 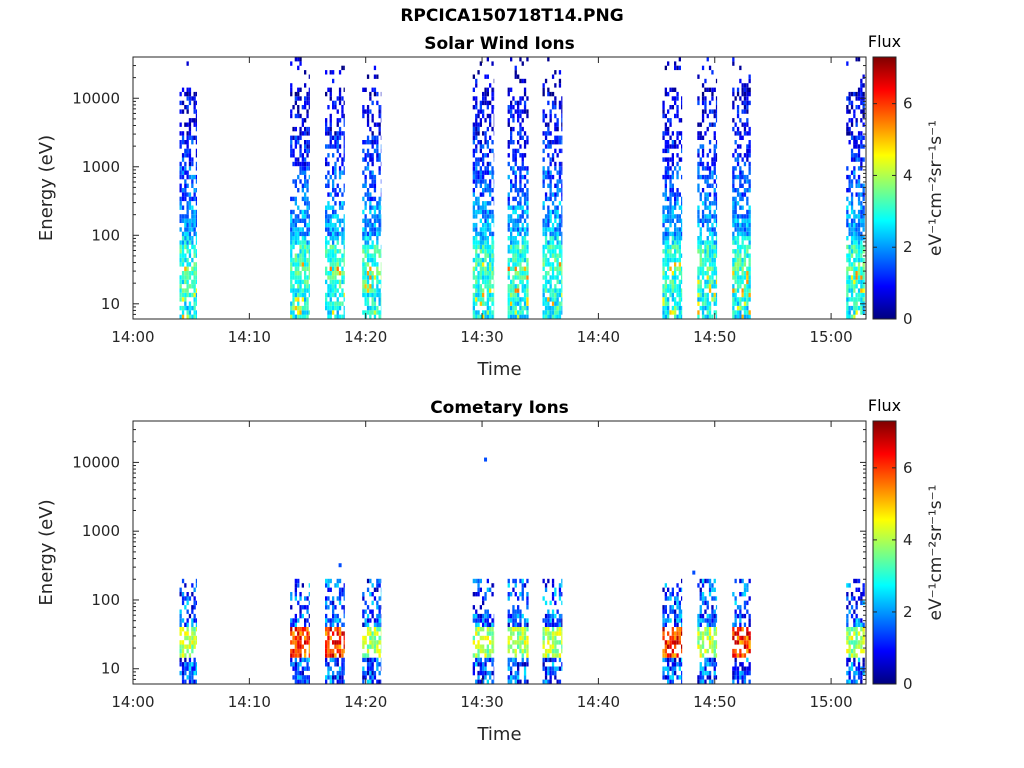 I want to click on panel1-colorbar-tick-label: 2, so click(x=908, y=247).